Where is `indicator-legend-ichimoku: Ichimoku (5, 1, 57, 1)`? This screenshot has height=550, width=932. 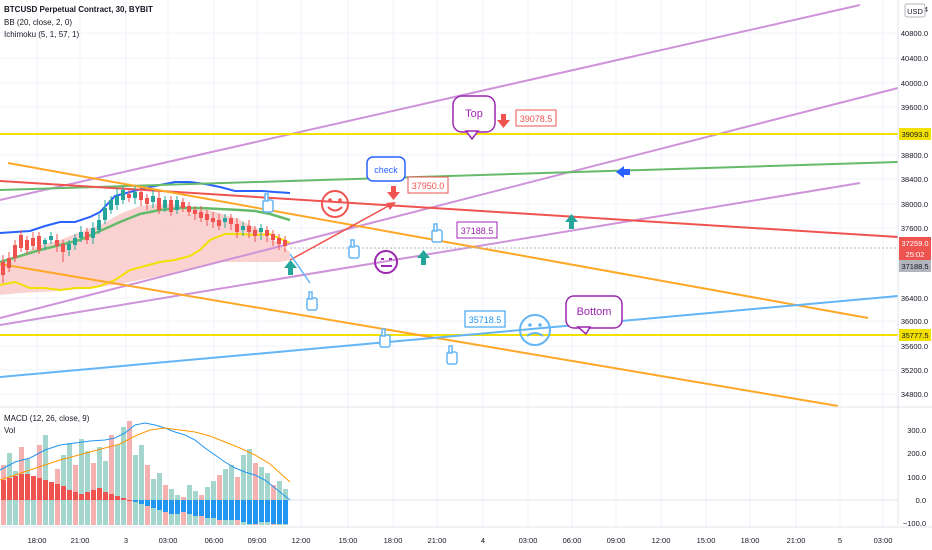
indicator-legend-ichimoku: Ichimoku (5, 1, 57, 1) is located at coordinates (42, 34).